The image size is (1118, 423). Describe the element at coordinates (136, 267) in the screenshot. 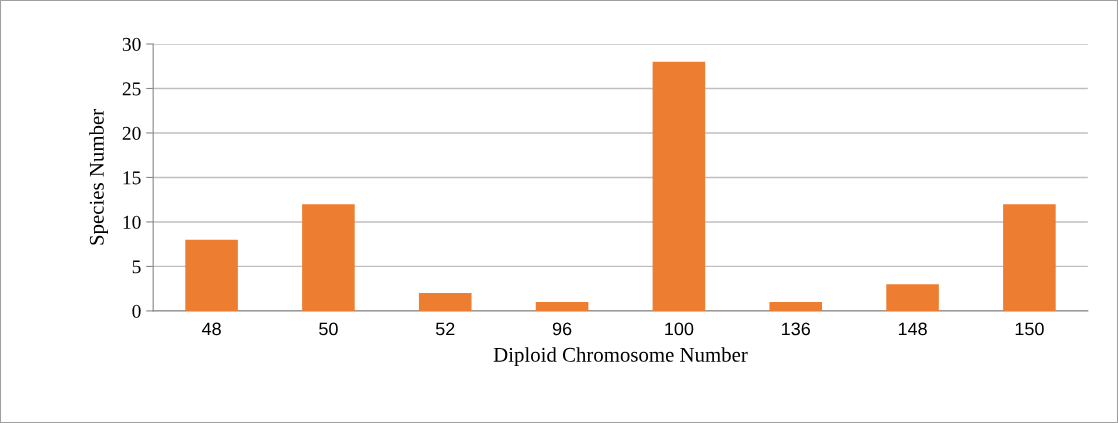

I see `y-tick-label: 5` at that location.